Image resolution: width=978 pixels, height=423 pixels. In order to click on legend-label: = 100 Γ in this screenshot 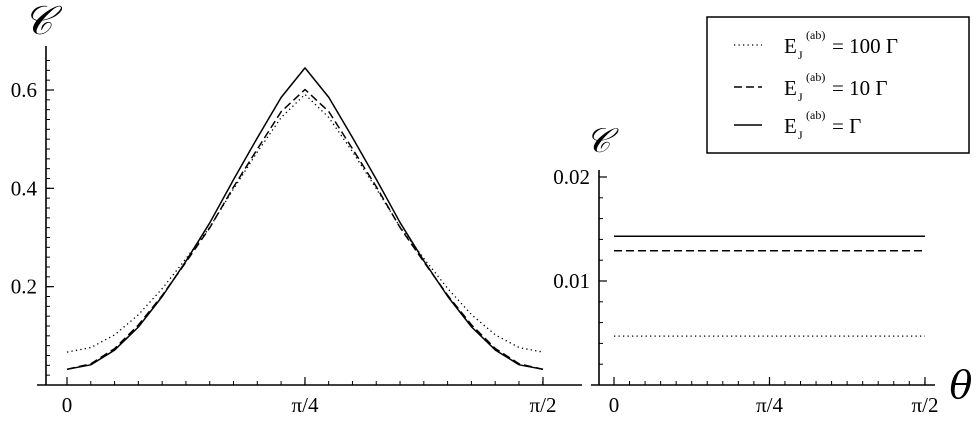, I will do `click(865, 46)`.